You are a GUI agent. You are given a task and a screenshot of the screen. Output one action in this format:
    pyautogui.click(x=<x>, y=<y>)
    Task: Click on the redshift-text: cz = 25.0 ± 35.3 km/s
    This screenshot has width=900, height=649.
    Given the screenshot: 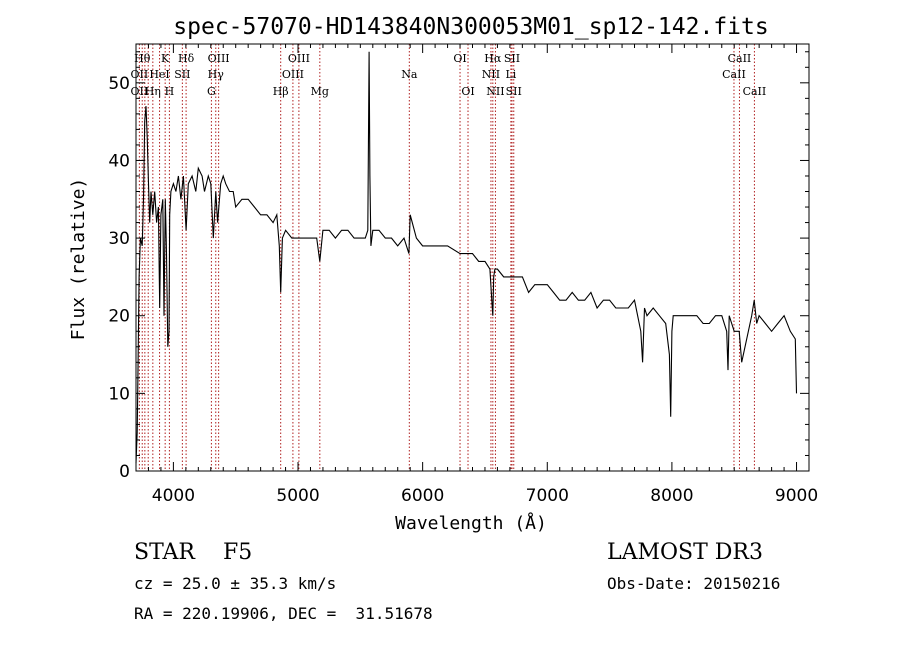 What is the action you would take?
    pyautogui.click(x=235, y=583)
    